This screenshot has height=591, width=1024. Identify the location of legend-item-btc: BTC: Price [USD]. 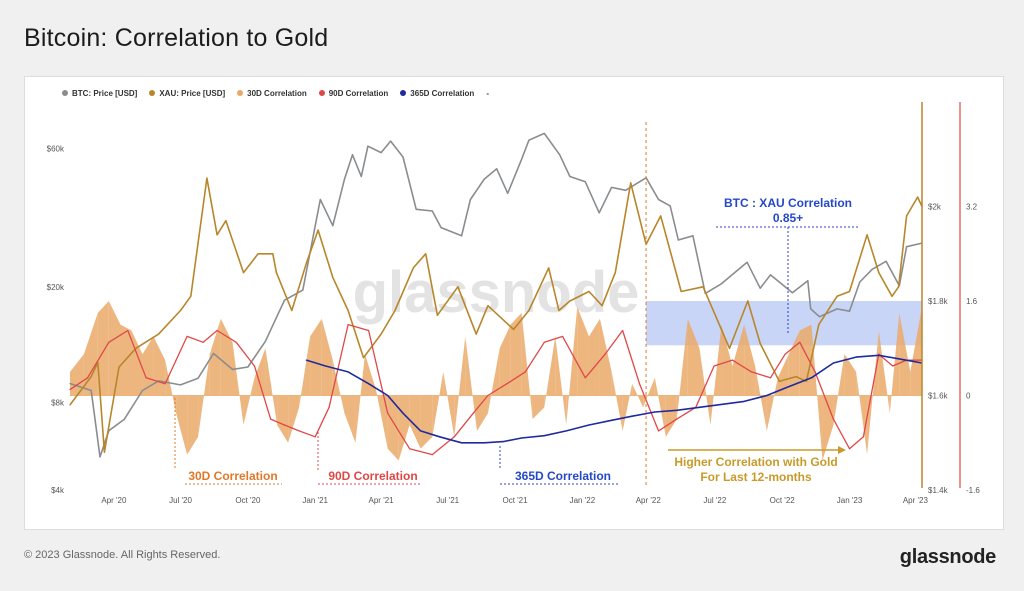
(99, 93).